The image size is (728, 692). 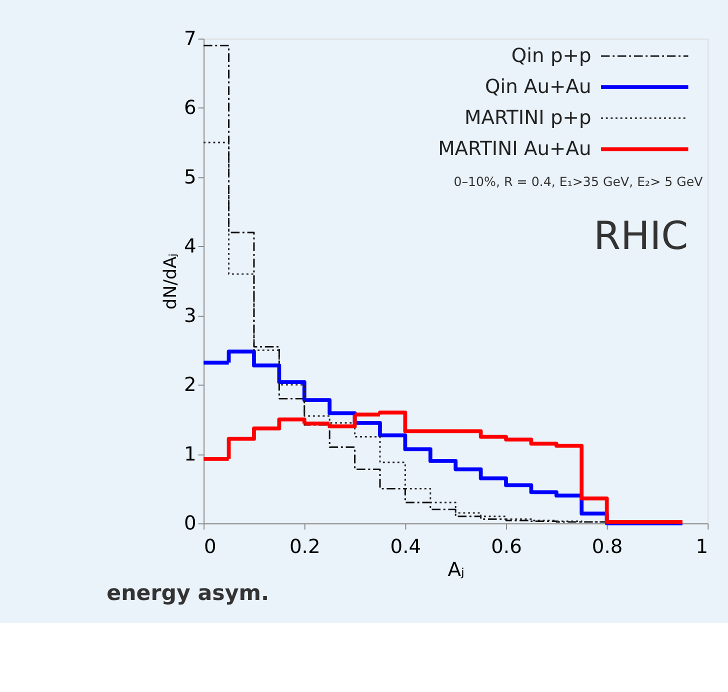 What do you see at coordinates (171, 281) in the screenshot?
I see `y-axis-title: dN/dAⱼ` at bounding box center [171, 281].